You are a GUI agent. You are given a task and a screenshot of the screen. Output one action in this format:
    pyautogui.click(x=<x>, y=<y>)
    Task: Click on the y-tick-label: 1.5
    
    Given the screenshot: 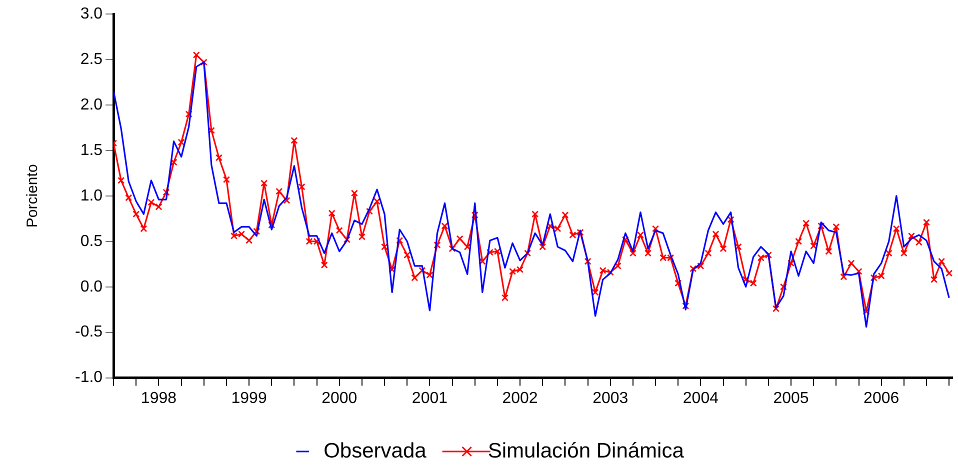 What is the action you would take?
    pyautogui.click(x=91, y=150)
    